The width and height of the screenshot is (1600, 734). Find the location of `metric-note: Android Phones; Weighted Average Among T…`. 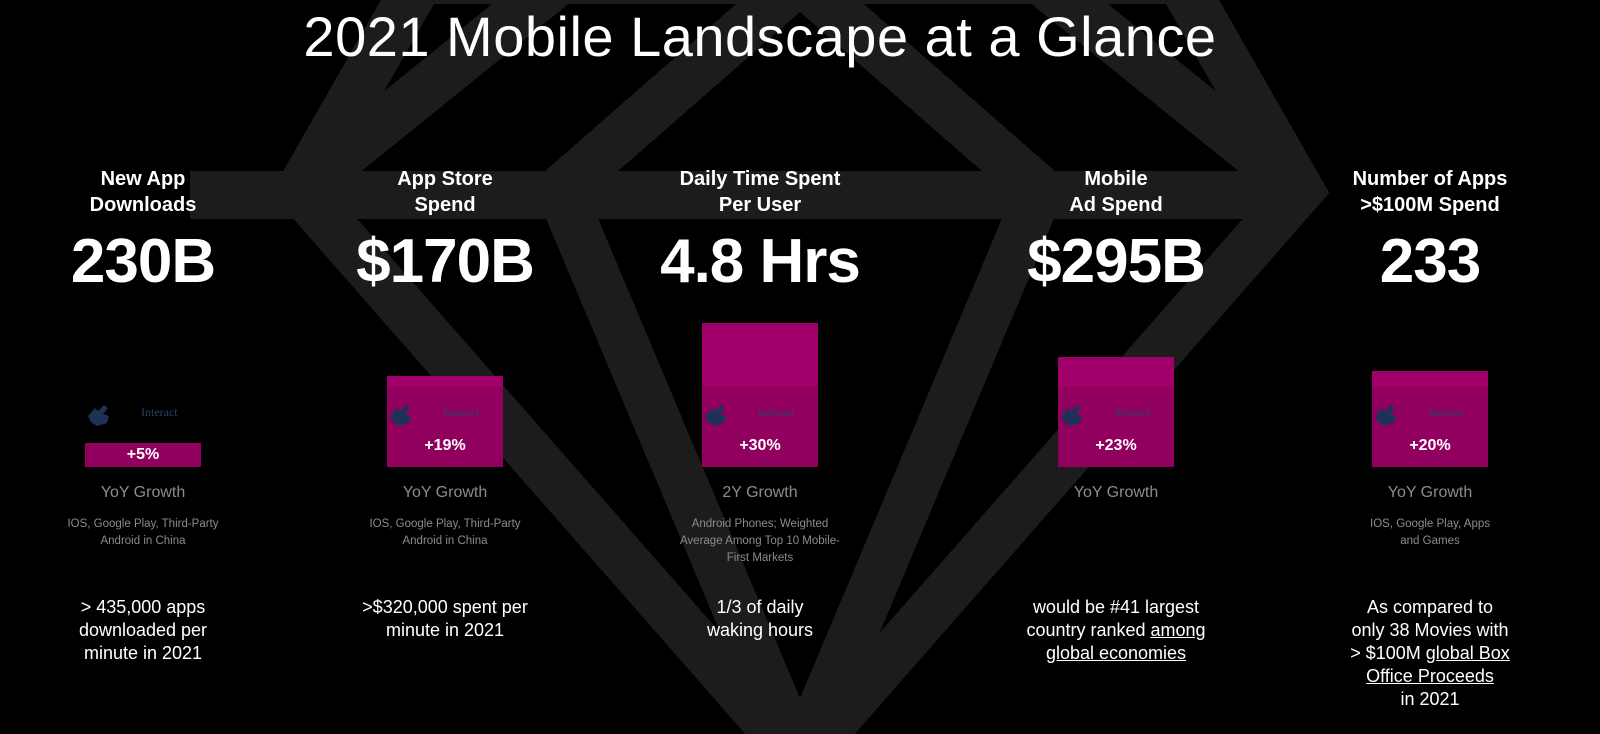

metric-note: Android Phones; Weighted Average Among T… is located at coordinates (760, 541).